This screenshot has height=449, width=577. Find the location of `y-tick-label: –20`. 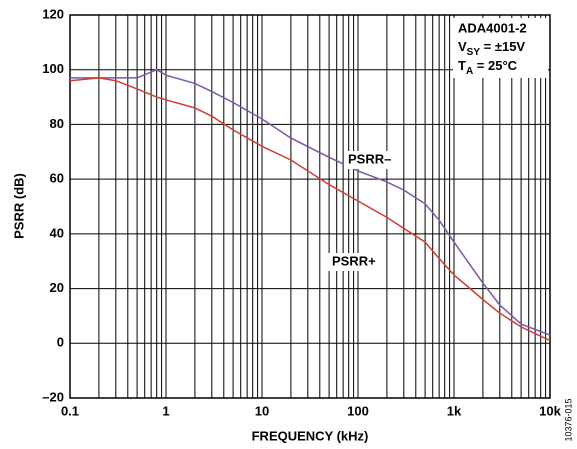

y-tick-label: –20 is located at coordinates (53, 396).